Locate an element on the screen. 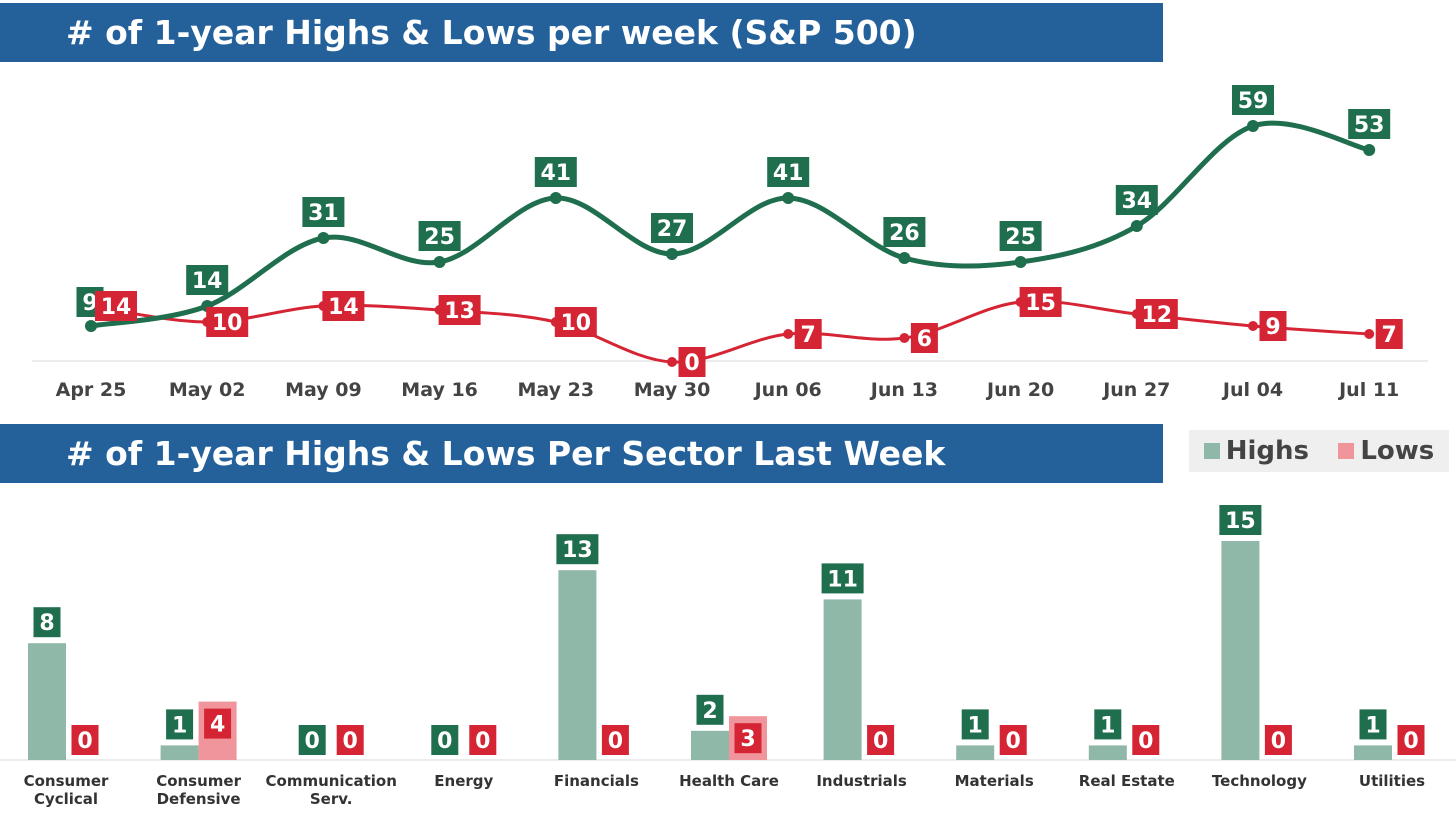 The image size is (1456, 819). category-label-line: Materials is located at coordinates (994, 781).